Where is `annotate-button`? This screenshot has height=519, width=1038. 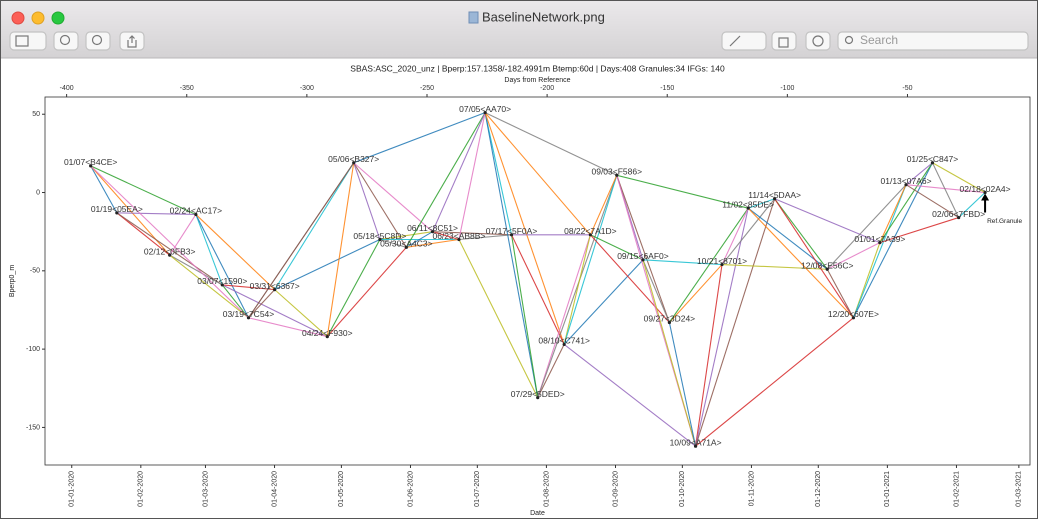 annotate-button is located at coordinates (818, 41).